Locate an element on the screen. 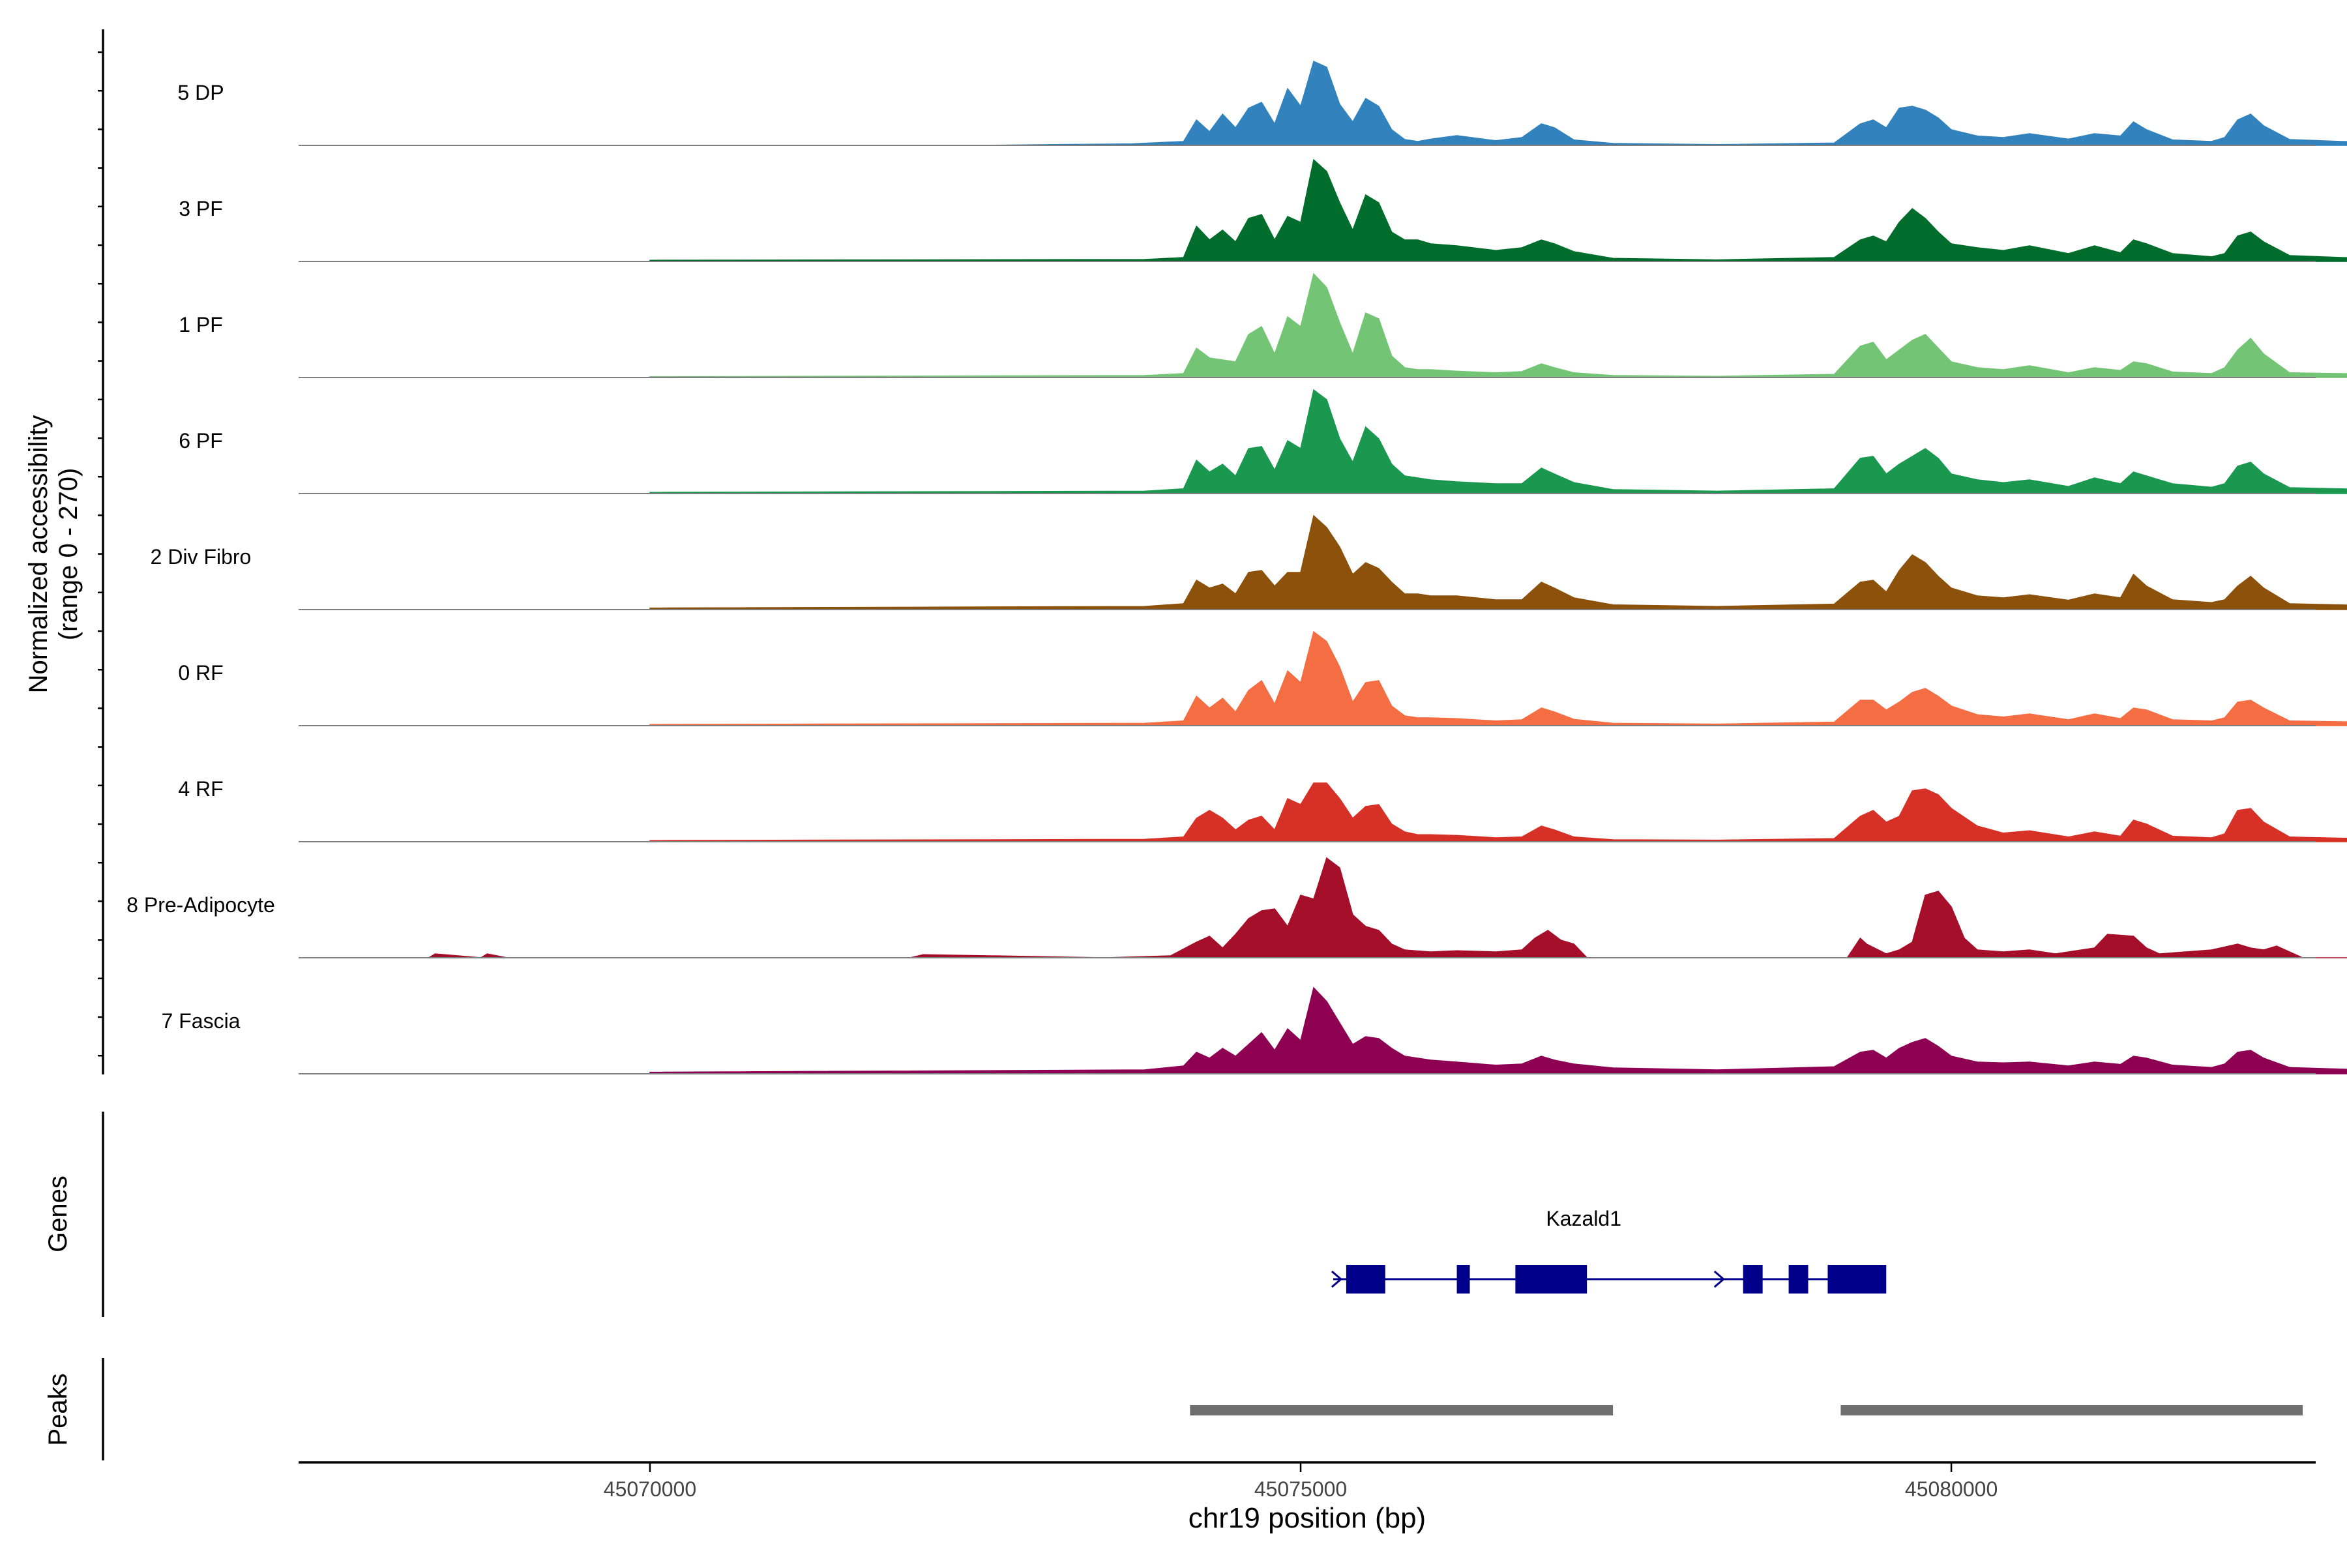  track-2-div-fibro: 2 Div Fibro is located at coordinates (1249, 562).